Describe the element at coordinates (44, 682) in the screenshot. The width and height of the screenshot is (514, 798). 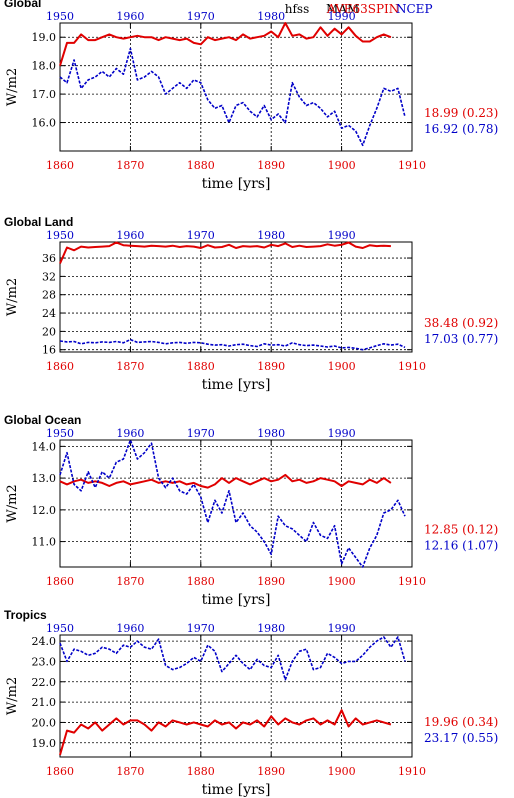
I see `y-tick-label: 22.0` at that location.